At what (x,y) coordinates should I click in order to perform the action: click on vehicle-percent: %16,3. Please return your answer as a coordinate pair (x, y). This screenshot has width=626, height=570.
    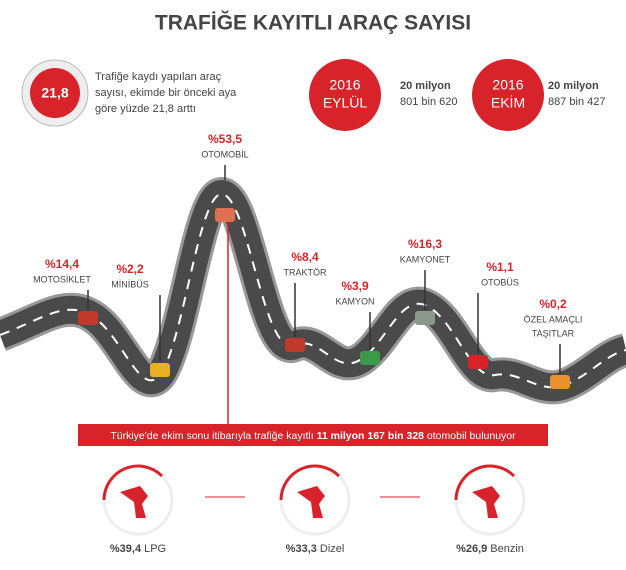
    Looking at the image, I should click on (425, 244).